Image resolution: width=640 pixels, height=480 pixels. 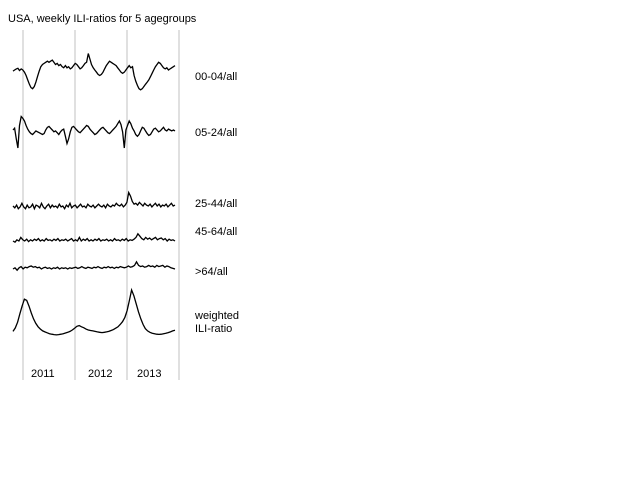 I want to click on series-label-05-24: 05-24/all, so click(x=216, y=133).